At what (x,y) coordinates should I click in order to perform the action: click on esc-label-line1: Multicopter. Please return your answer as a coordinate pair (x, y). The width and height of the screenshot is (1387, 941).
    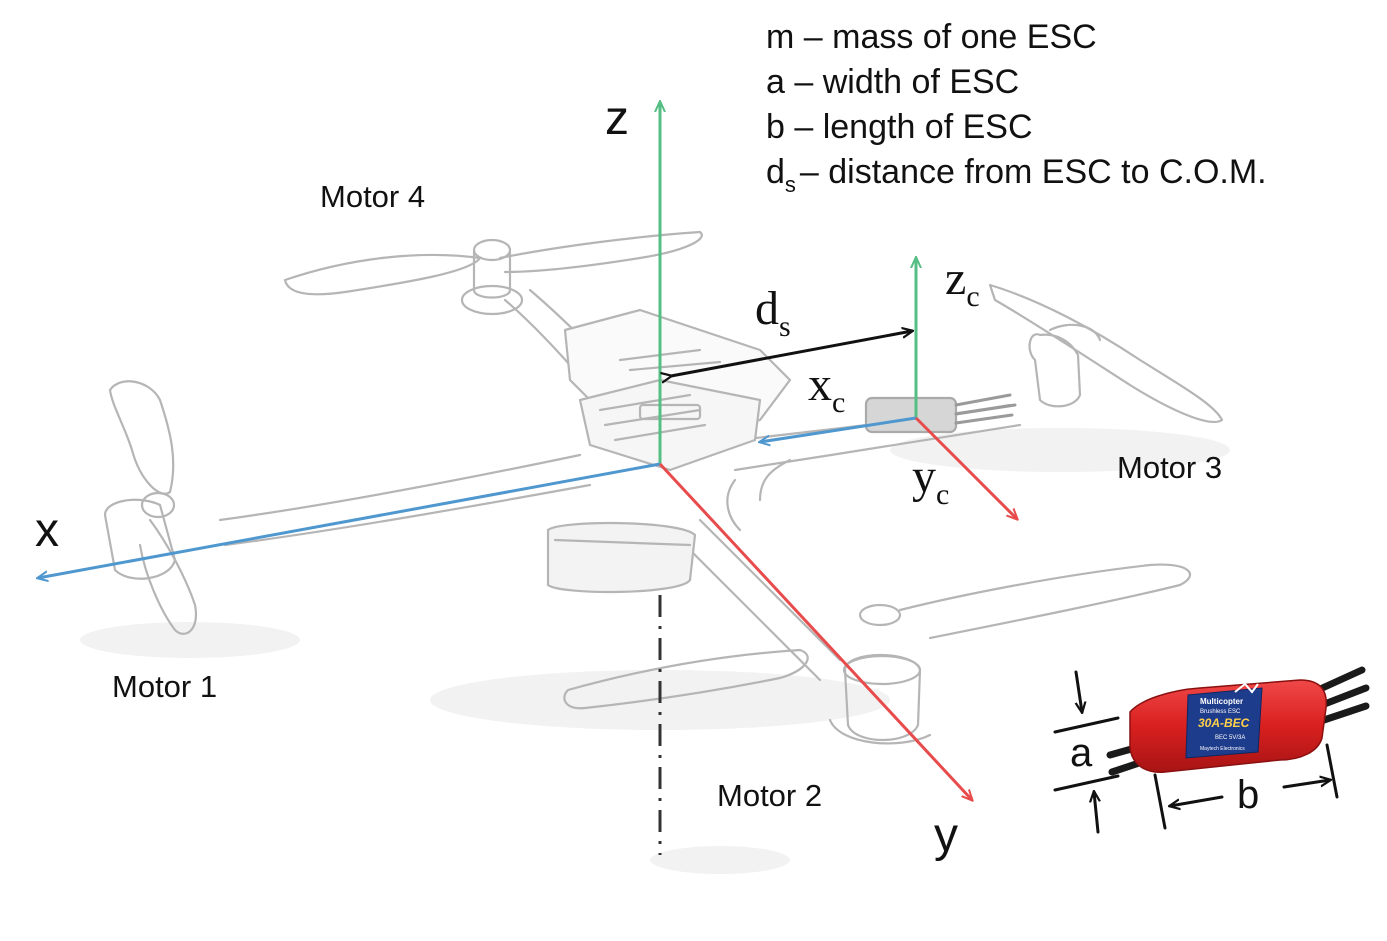
    Looking at the image, I should click on (1221, 701).